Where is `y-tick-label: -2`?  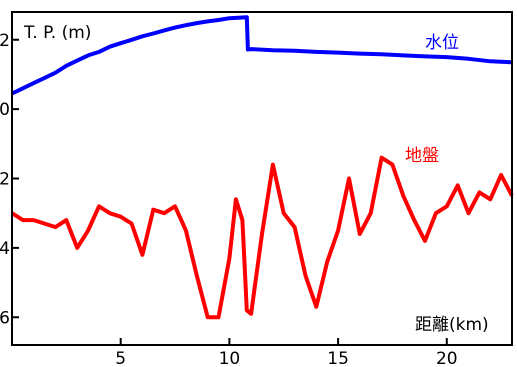 y-tick-label: -2 is located at coordinates (5, 180).